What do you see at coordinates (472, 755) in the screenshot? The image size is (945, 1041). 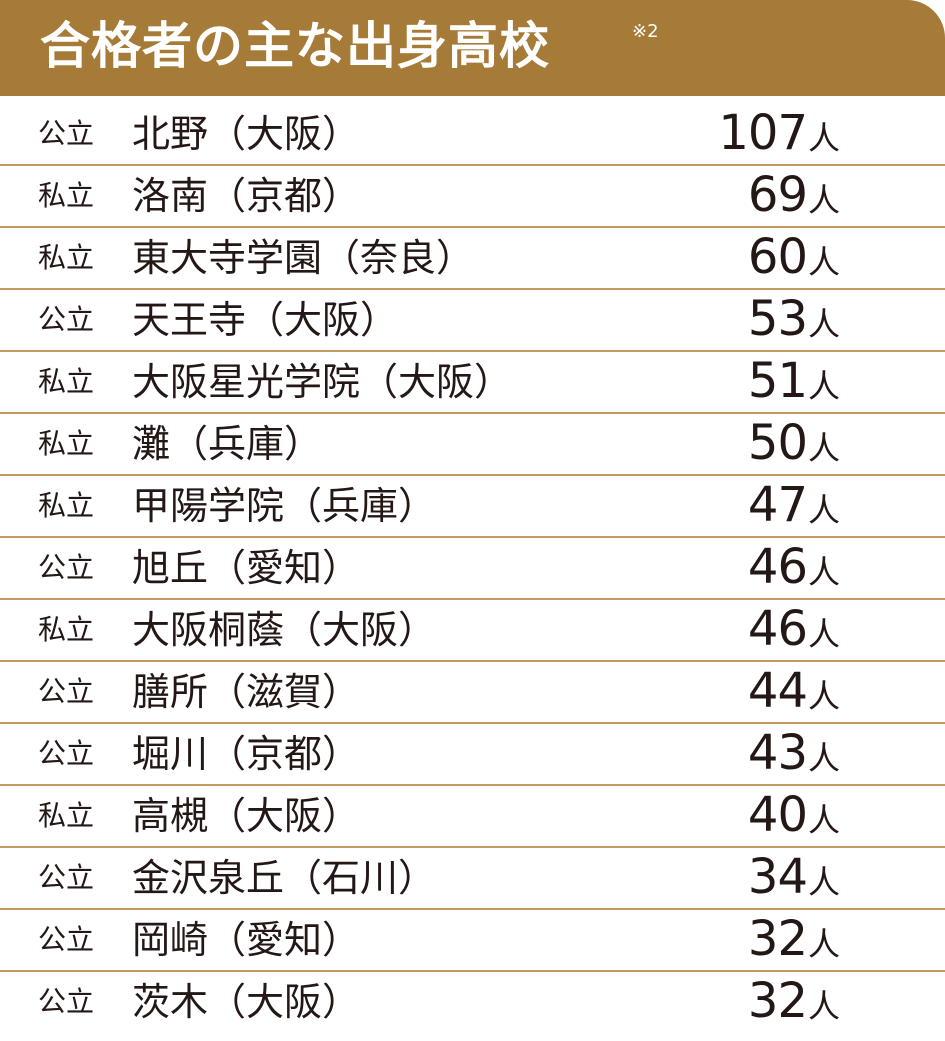 I see `list-item: 公立 堀川（京都） 43 人` at bounding box center [472, 755].